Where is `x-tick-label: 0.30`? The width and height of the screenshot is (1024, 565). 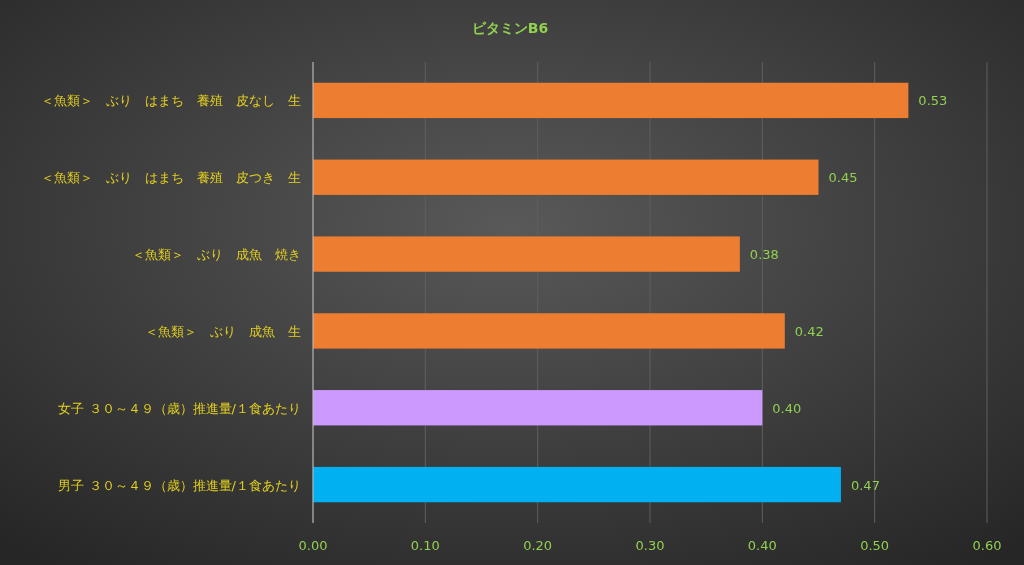 x-tick-label: 0.30 is located at coordinates (650, 545).